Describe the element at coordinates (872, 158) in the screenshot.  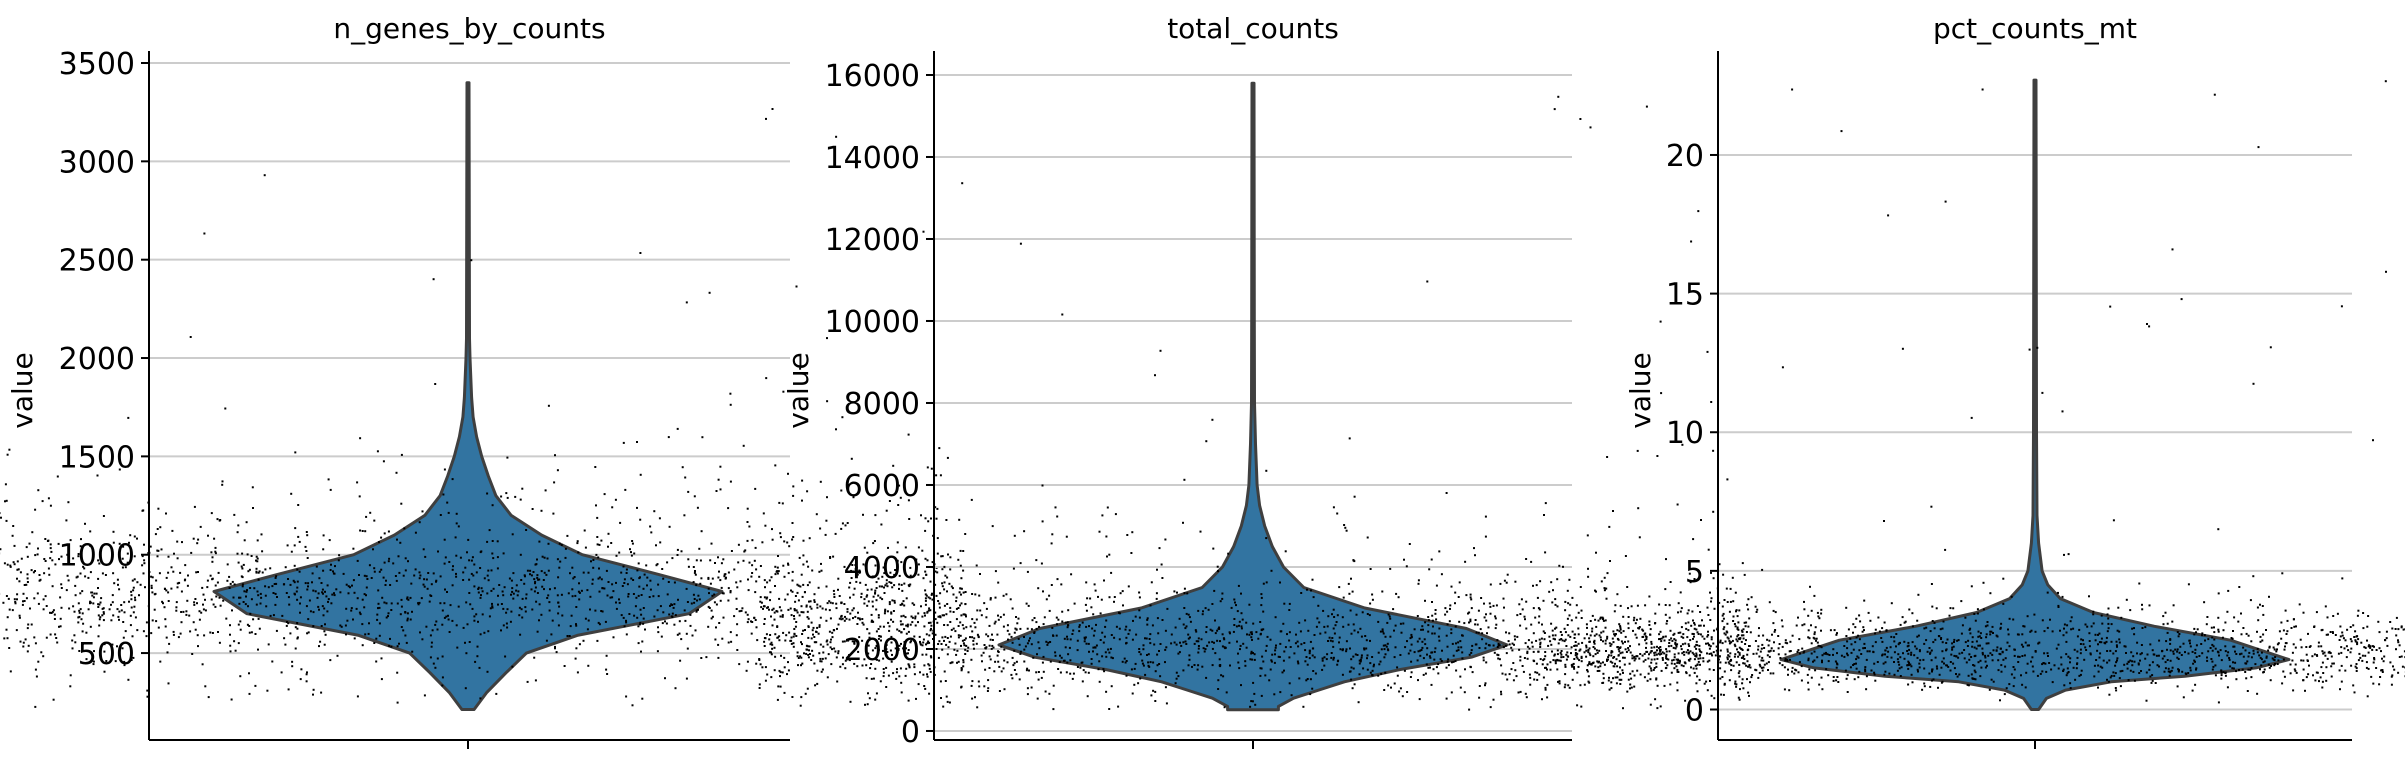
I see `y-tick-label: 14000` at that location.